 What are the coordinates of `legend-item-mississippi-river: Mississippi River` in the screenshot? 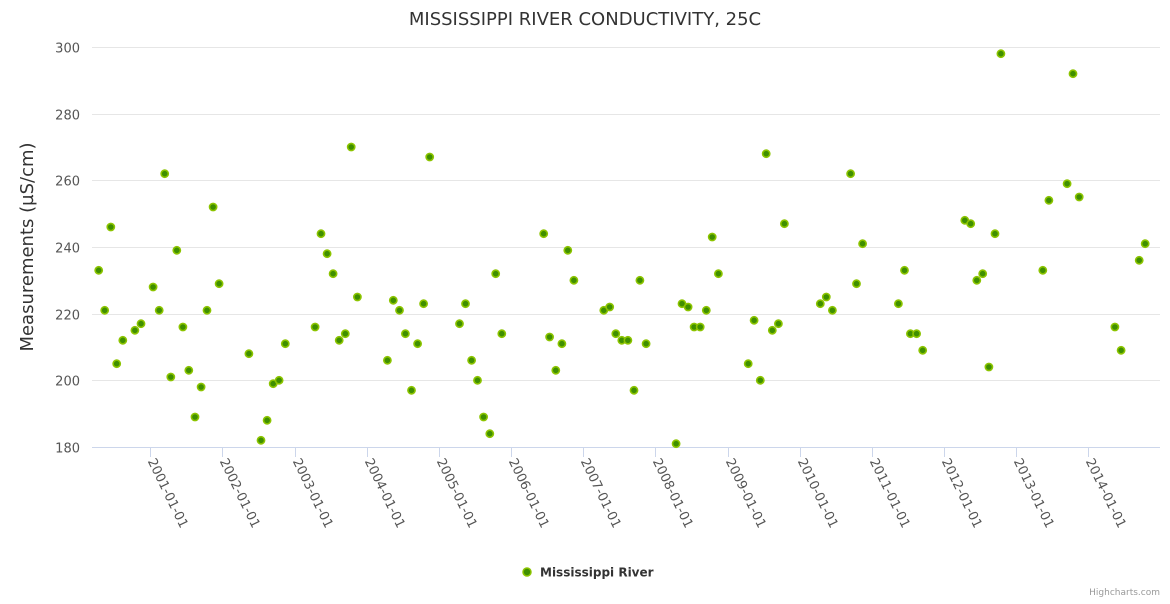 It's located at (588, 573).